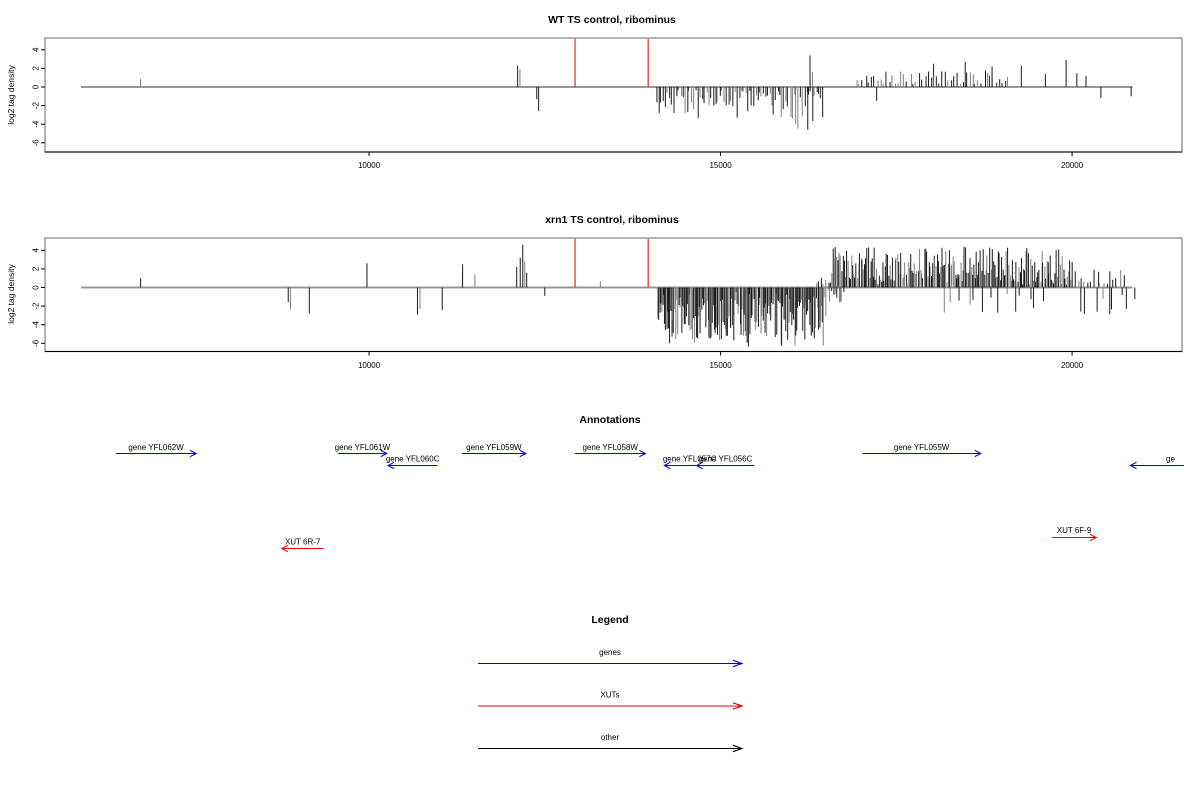 Image resolution: width=1200 pixels, height=800 pixels. What do you see at coordinates (611, 743) in the screenshot?
I see `legend-entry: other` at bounding box center [611, 743].